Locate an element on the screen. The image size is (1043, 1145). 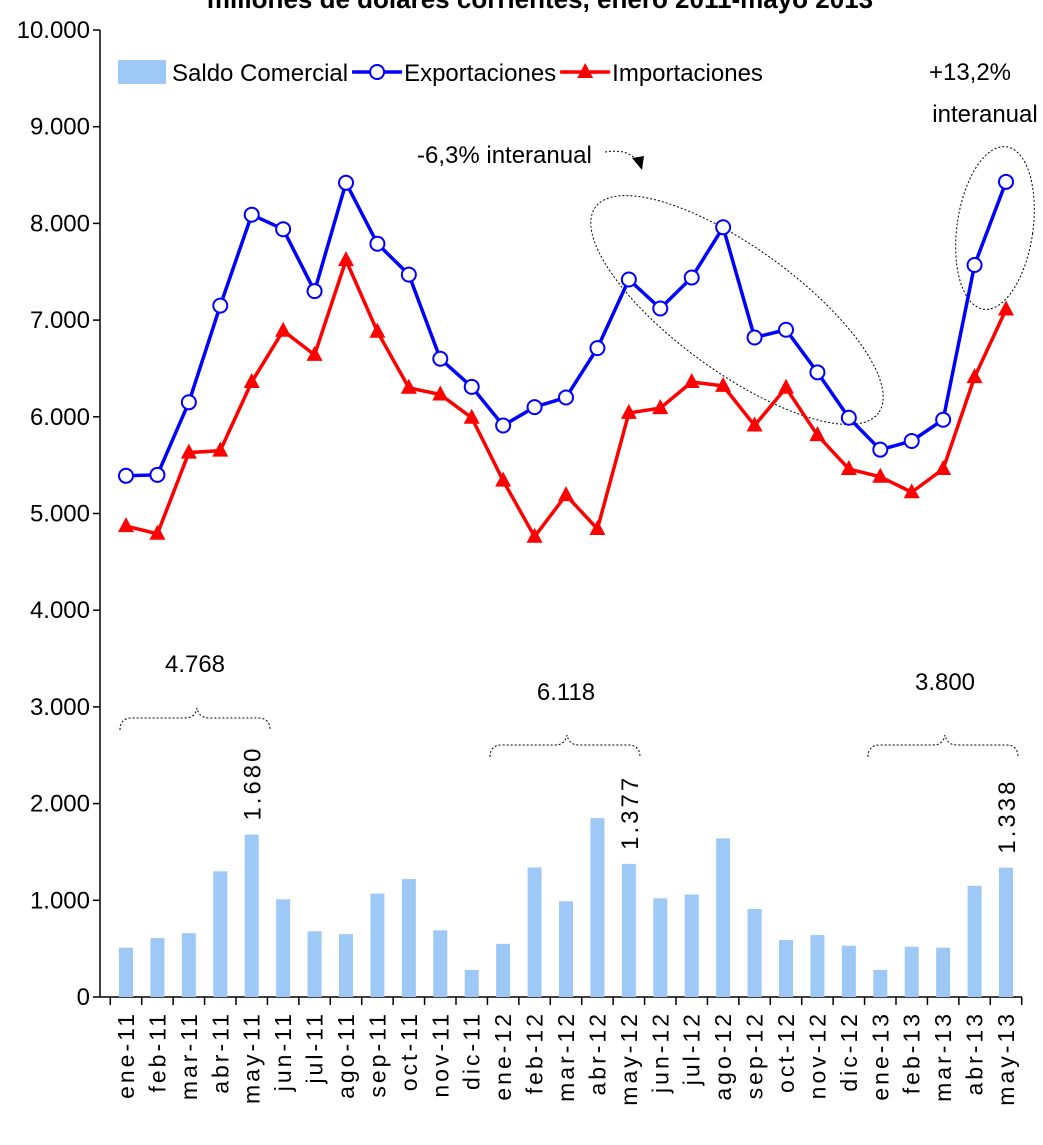
y-tick-label: 1.000 is located at coordinates (60, 900).